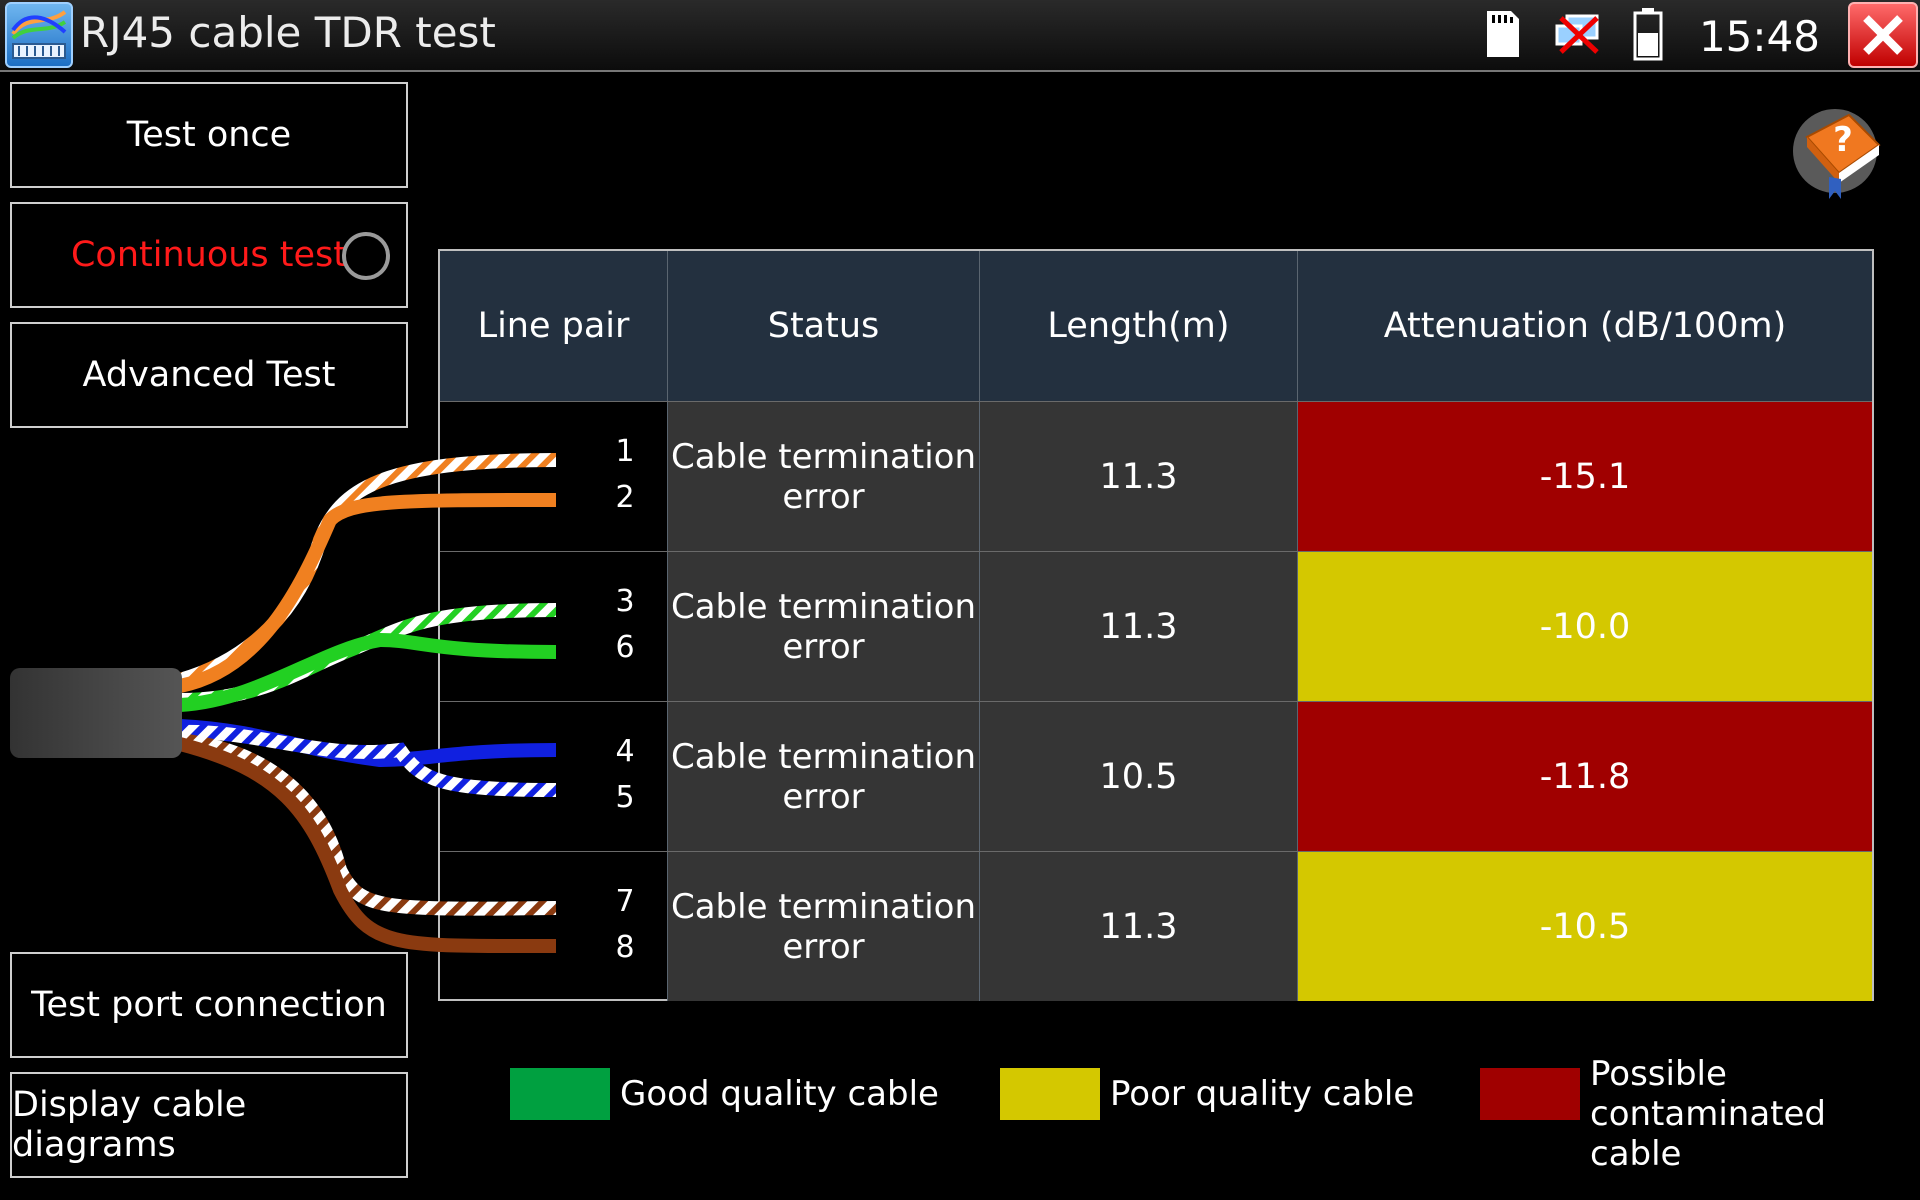 The height and width of the screenshot is (1200, 1920). I want to click on clock: 15:48, so click(1759, 36).